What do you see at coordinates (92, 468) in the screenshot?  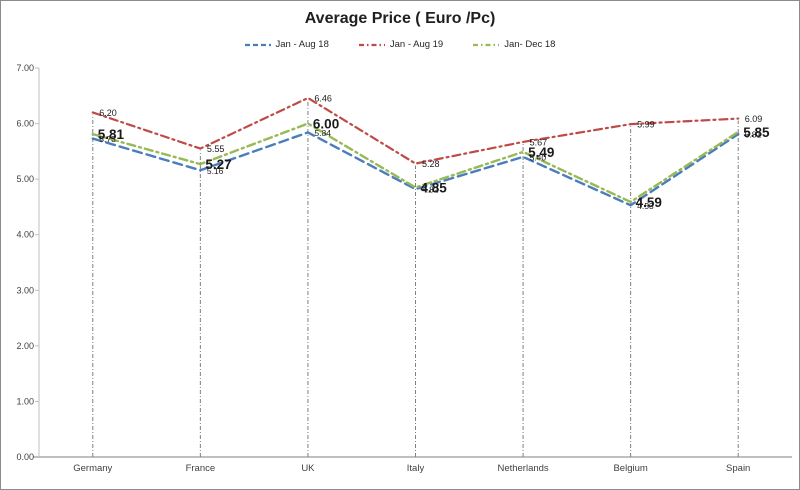 I see `category-label: Germany` at bounding box center [92, 468].